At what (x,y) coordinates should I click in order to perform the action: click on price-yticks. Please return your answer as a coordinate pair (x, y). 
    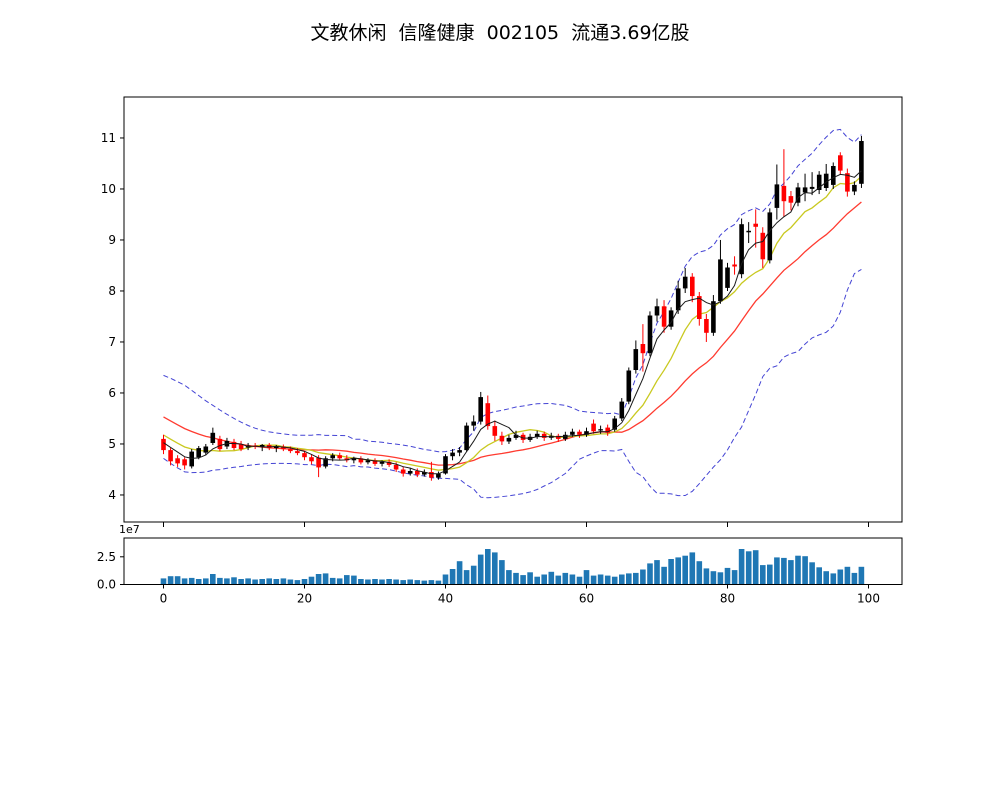
    Looking at the image, I should click on (122, 316).